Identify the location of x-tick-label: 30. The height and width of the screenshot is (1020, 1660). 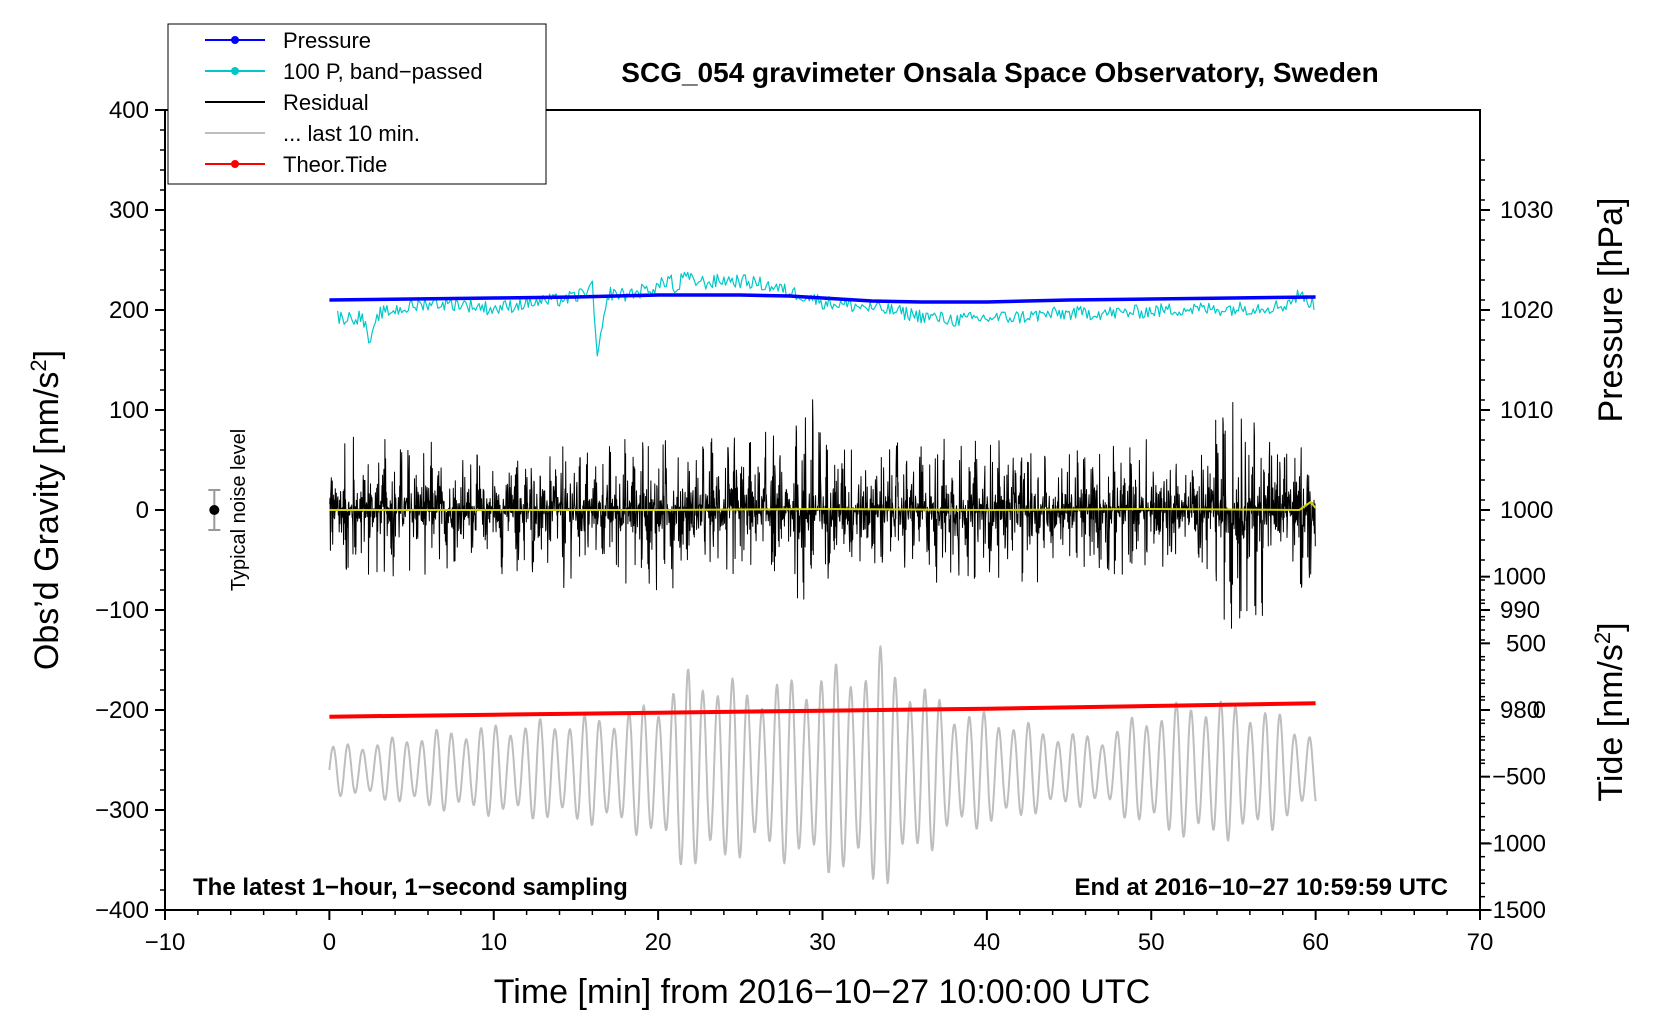
(822, 942).